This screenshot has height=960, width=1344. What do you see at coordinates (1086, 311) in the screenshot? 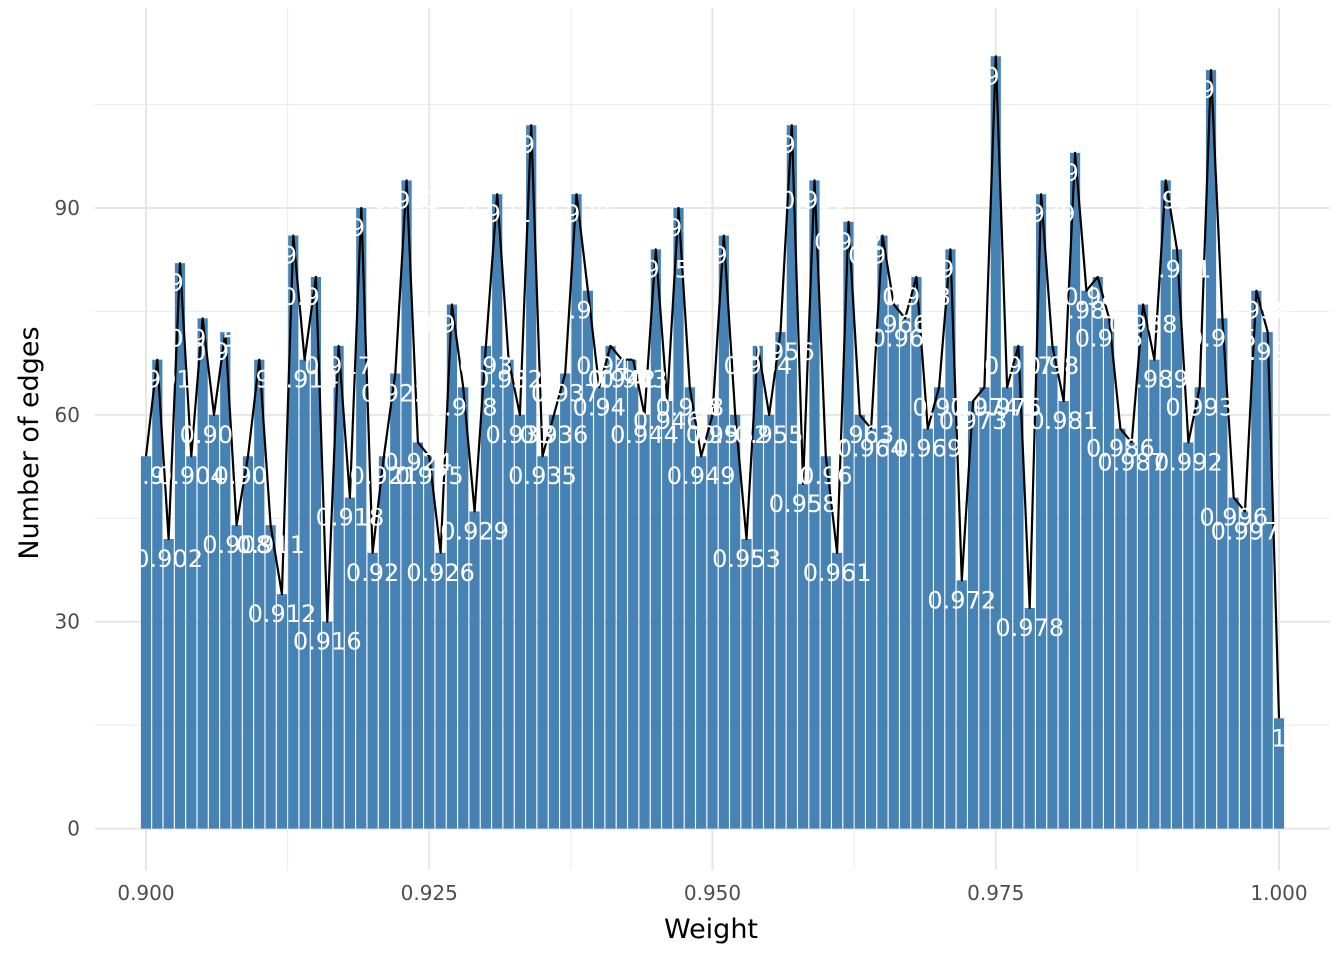
I see `bar-label: 0.983` at bounding box center [1086, 311].